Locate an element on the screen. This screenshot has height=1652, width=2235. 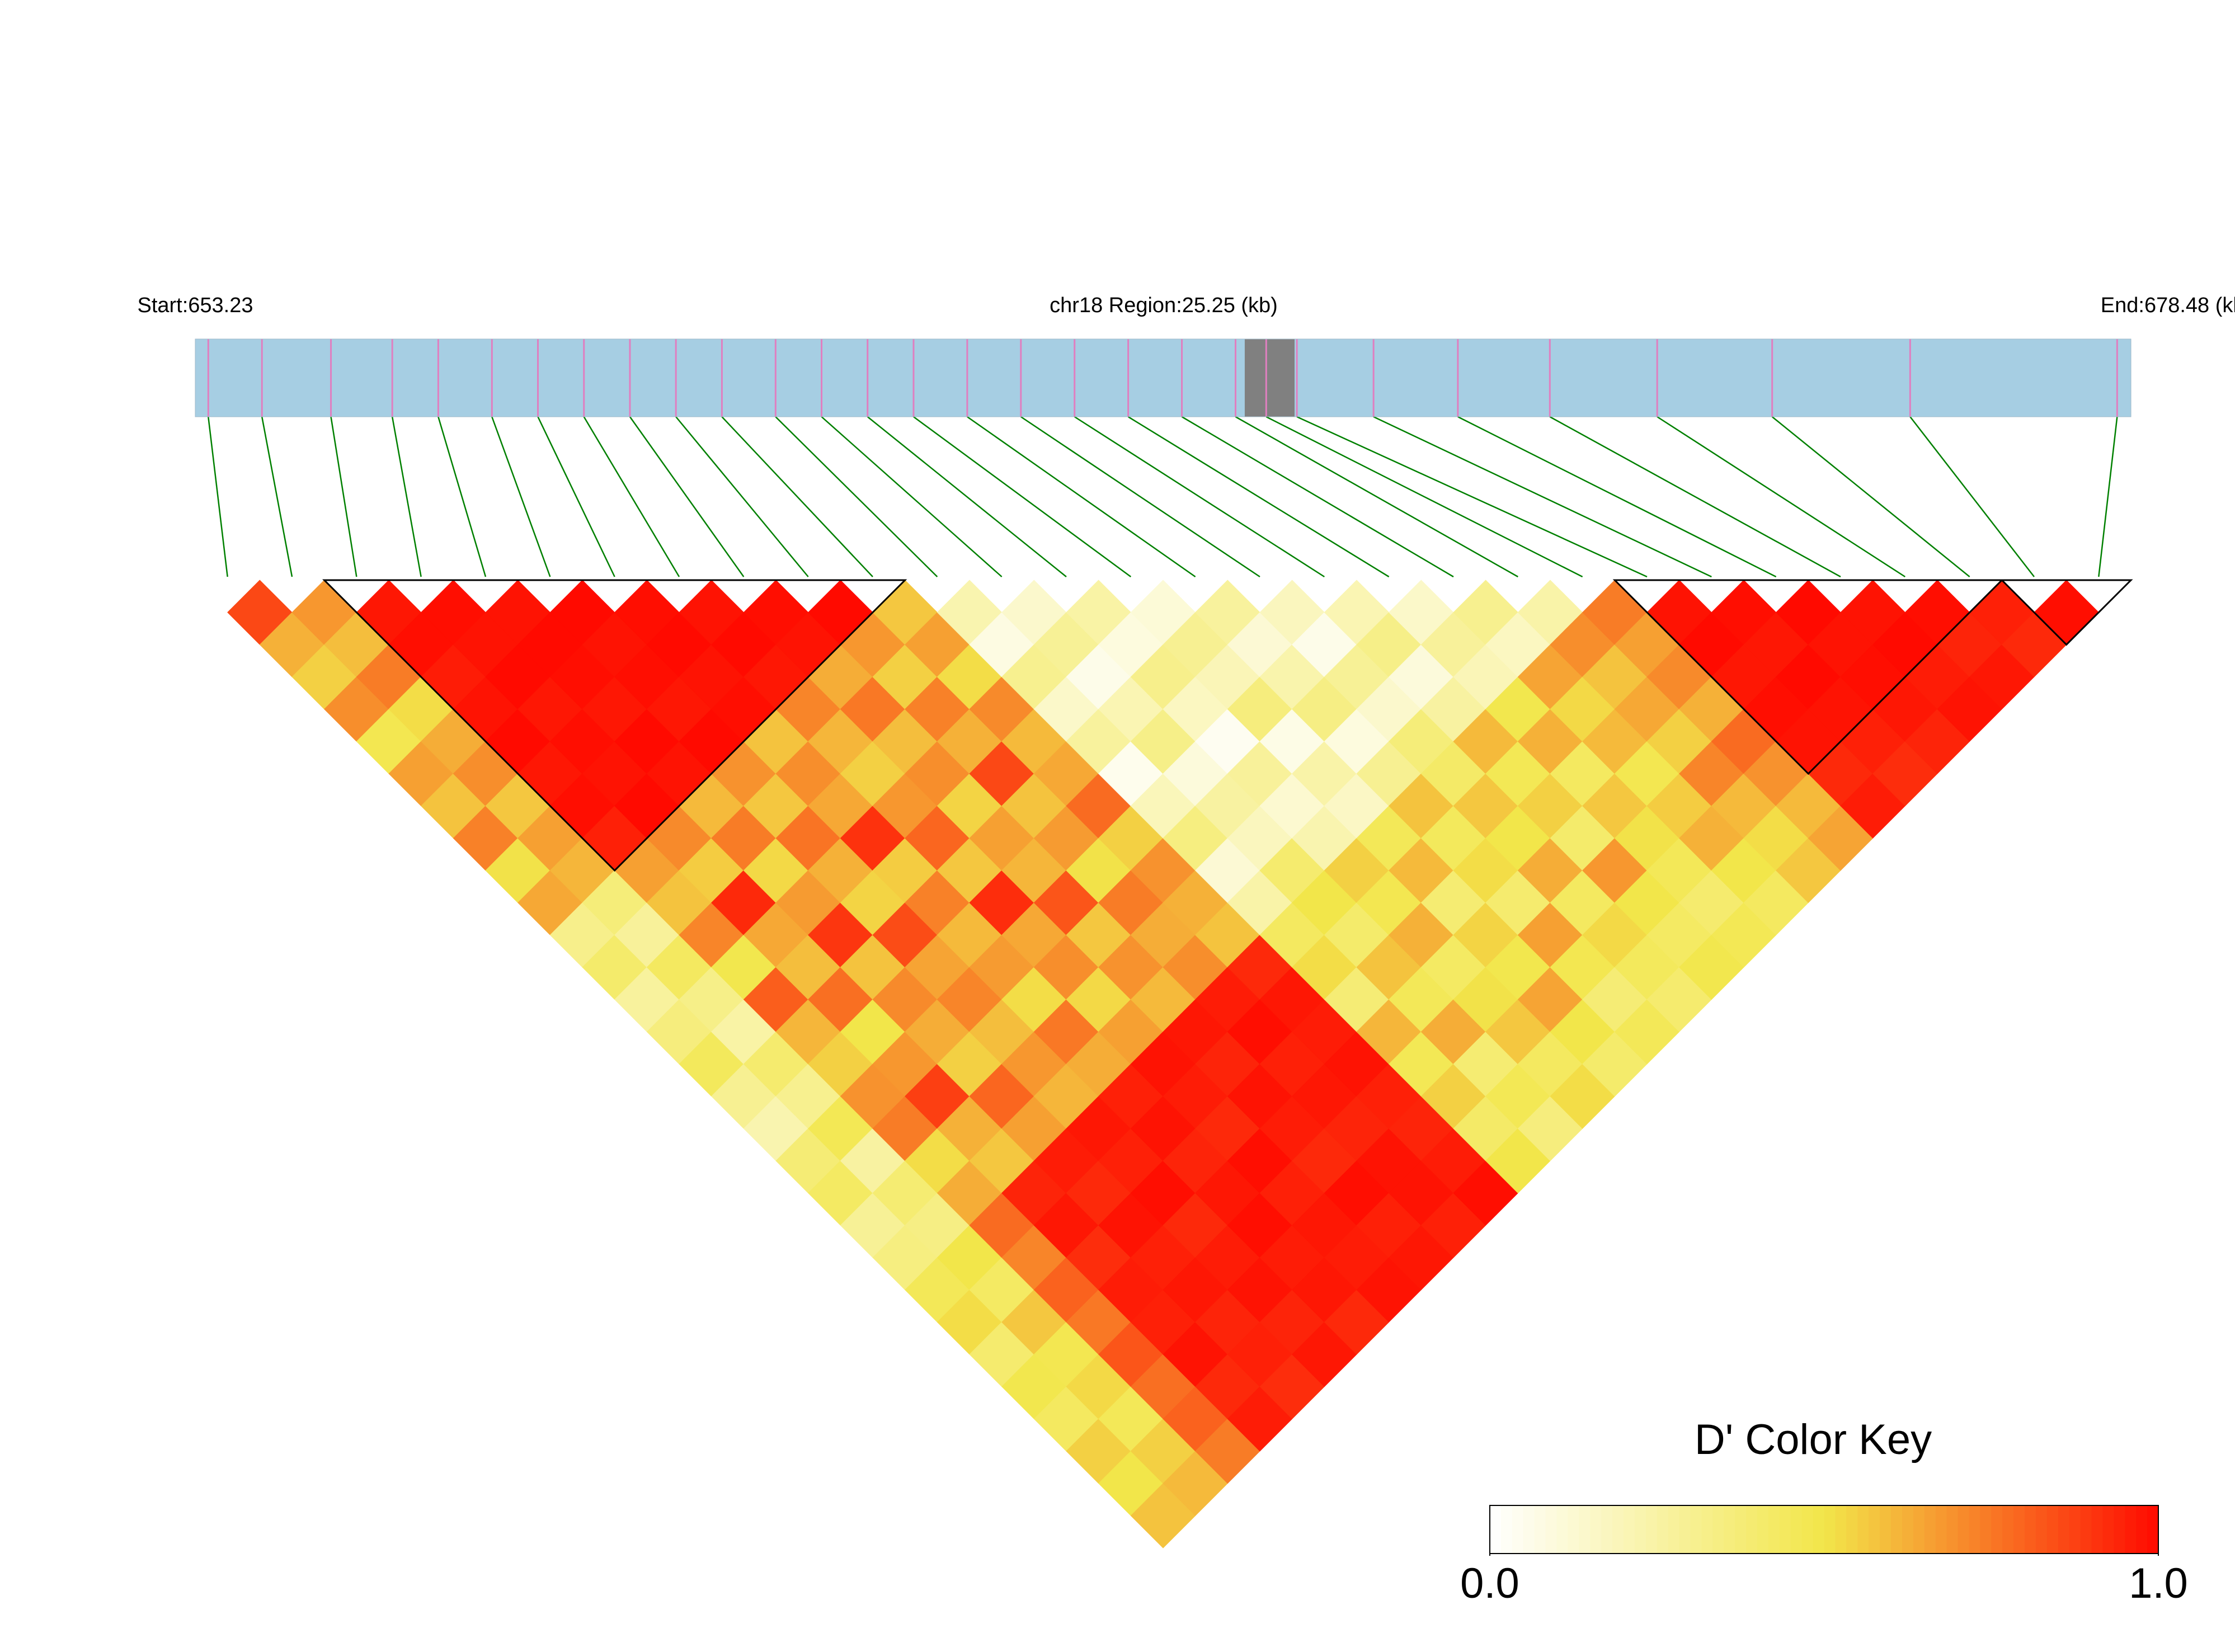
highlight-region is located at coordinates (1269, 378).